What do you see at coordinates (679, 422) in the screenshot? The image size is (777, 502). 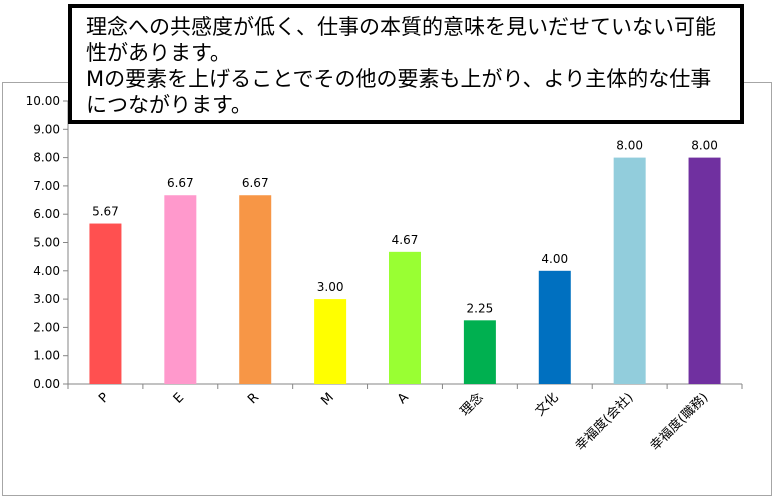 I see `x-tick-label: 幸福度(職務)` at bounding box center [679, 422].